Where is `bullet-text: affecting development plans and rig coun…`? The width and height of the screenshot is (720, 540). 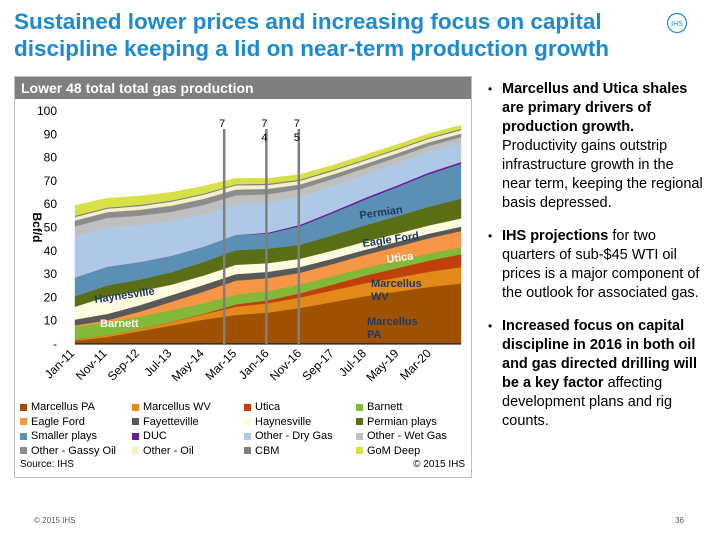 bullet-text: affecting development plans and rig coun… is located at coordinates (587, 402).